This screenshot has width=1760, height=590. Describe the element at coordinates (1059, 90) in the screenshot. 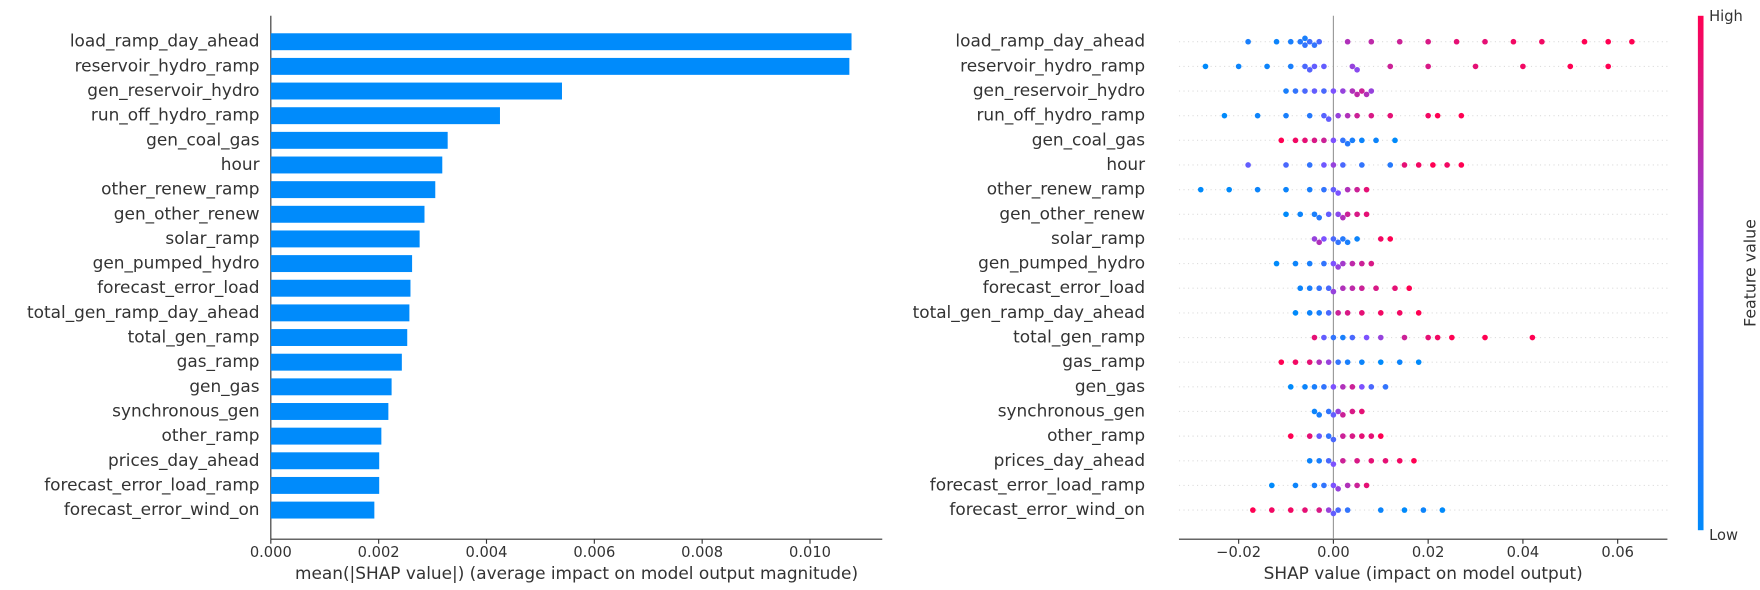

I see `y-tick-label: gen_reservoir_hydro` at that location.